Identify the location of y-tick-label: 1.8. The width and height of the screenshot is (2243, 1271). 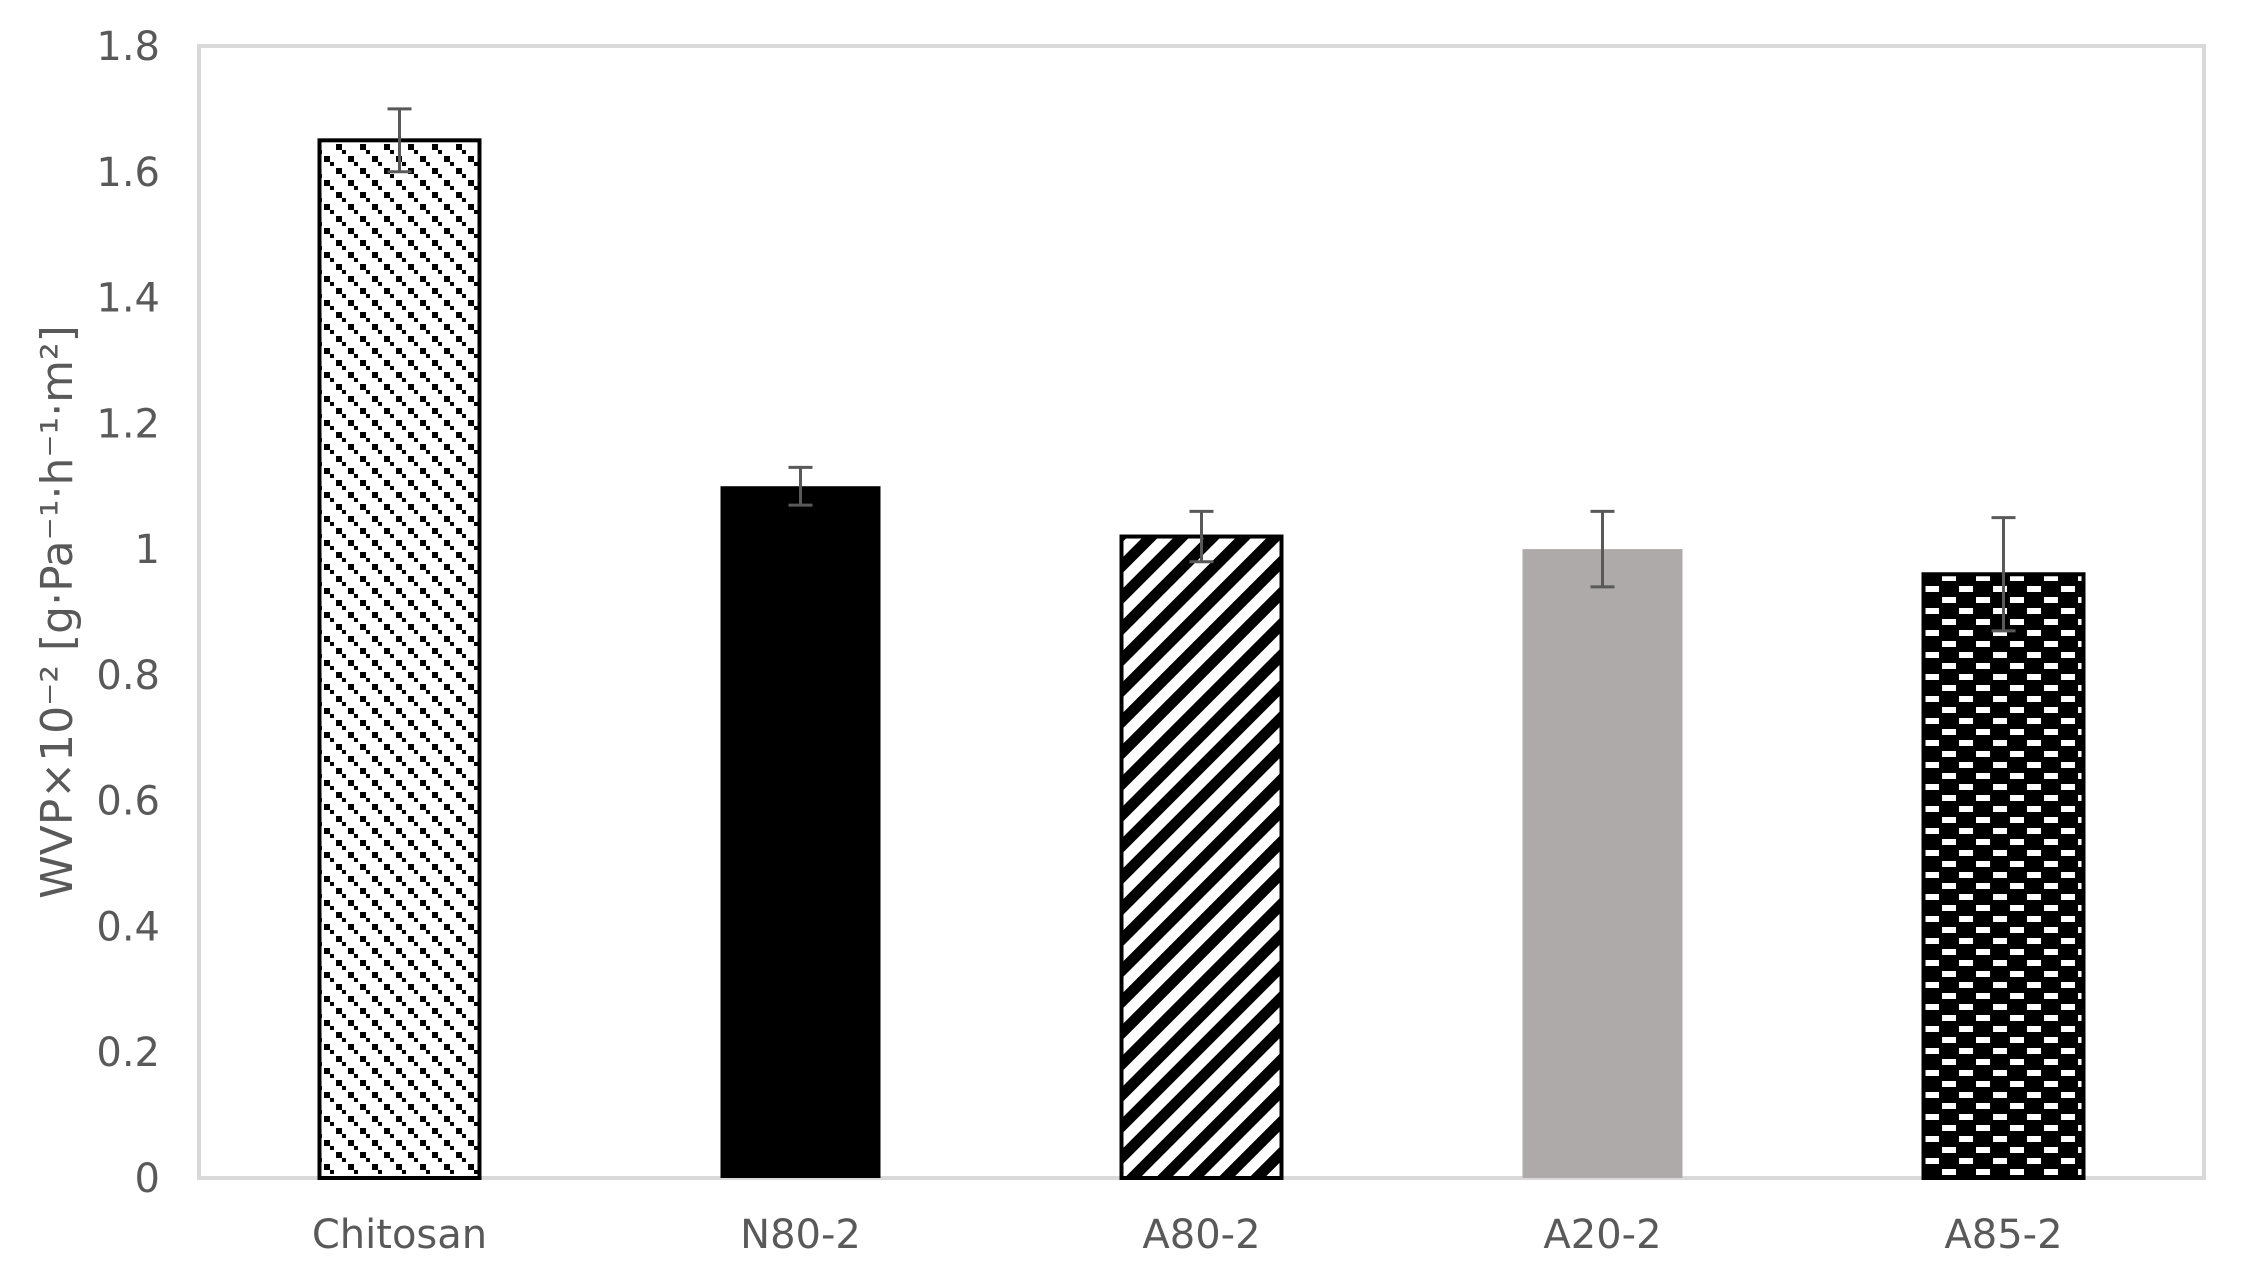
(128, 47).